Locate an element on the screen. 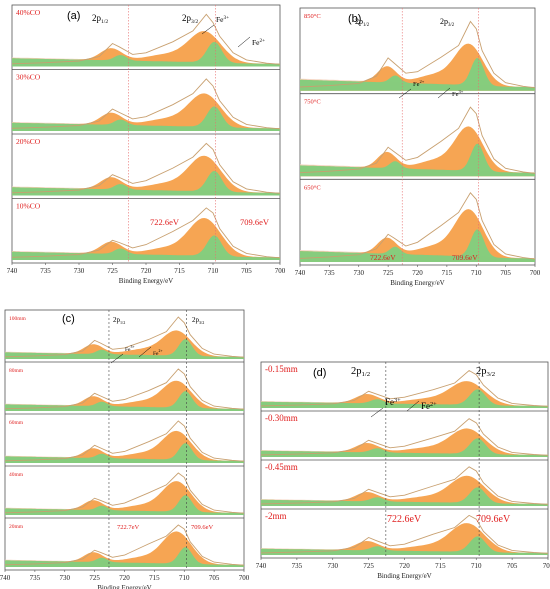 The width and height of the screenshot is (550, 589). sample-label: -2mm is located at coordinates (276, 516).